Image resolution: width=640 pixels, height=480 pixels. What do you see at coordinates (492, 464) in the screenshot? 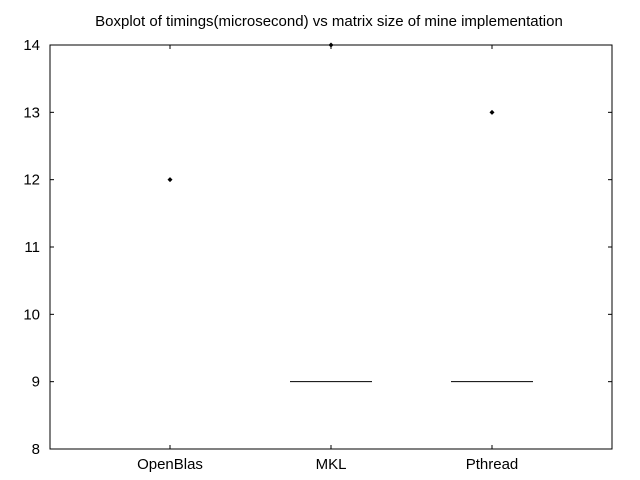
I see `x-tick-label: Pthread` at bounding box center [492, 464].